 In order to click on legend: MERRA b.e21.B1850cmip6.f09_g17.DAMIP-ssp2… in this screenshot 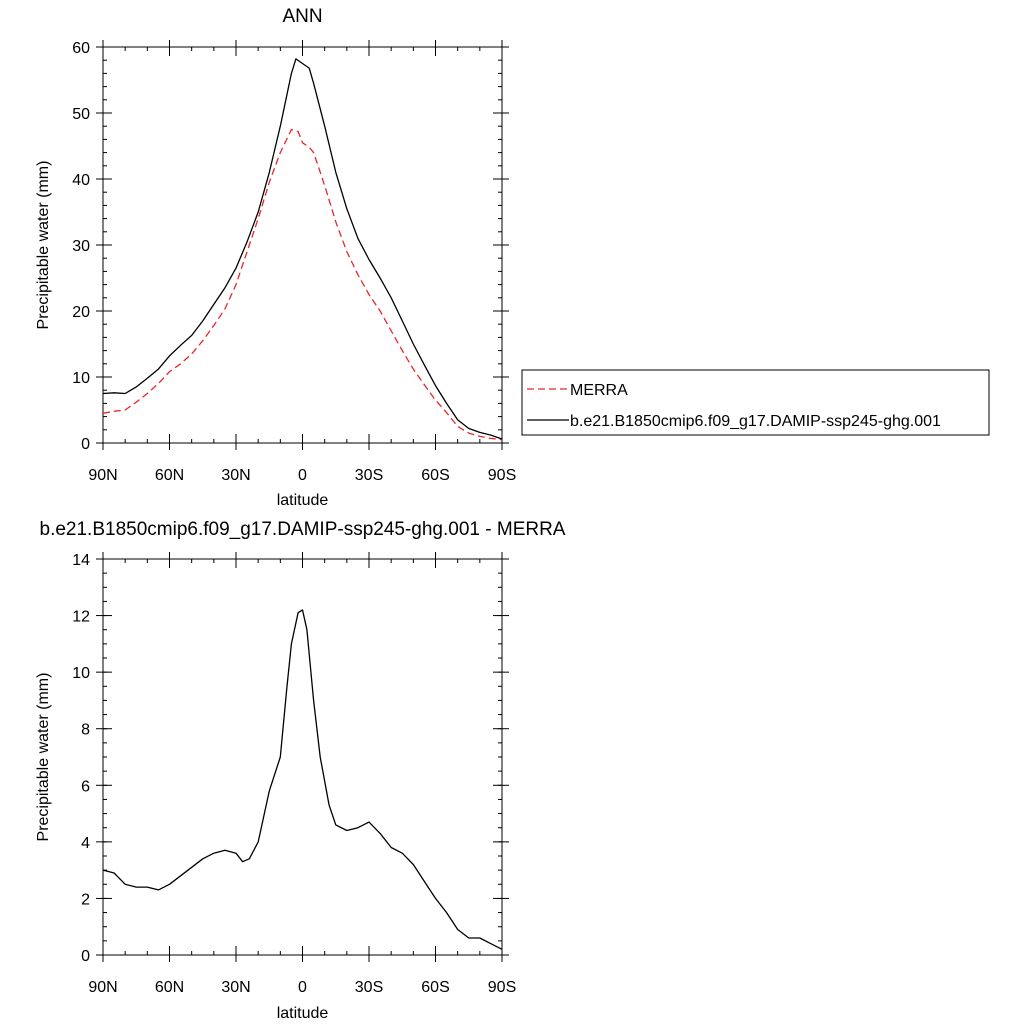, I will do `click(755, 402)`.